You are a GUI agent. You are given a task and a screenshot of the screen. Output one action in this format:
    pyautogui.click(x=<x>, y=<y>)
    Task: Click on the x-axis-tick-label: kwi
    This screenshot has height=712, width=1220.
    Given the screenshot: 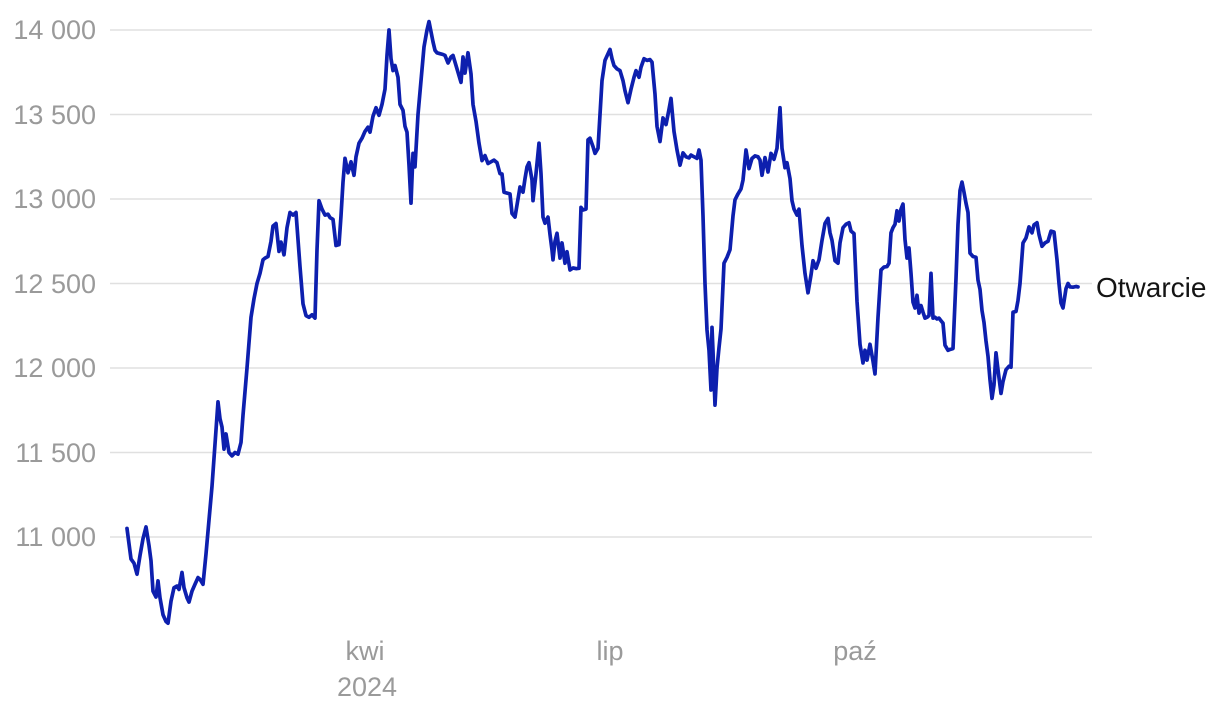 What is the action you would take?
    pyautogui.click(x=365, y=651)
    